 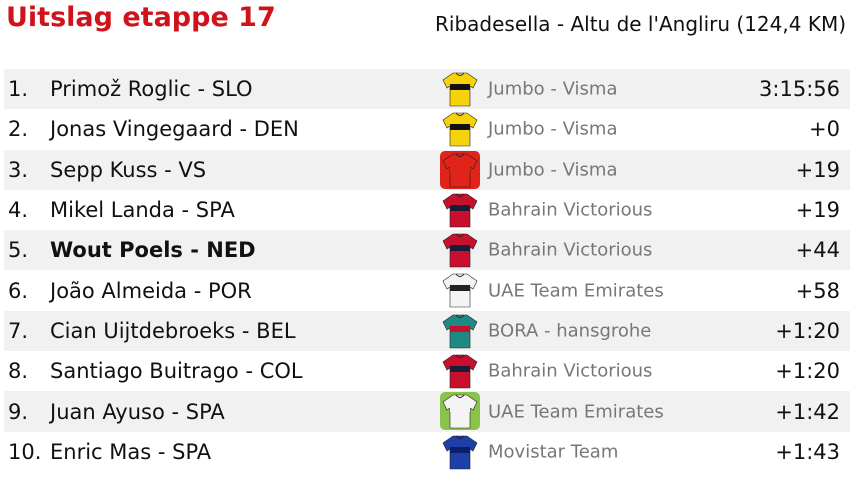 What do you see at coordinates (18, 89) in the screenshot?
I see `rank: 1.` at bounding box center [18, 89].